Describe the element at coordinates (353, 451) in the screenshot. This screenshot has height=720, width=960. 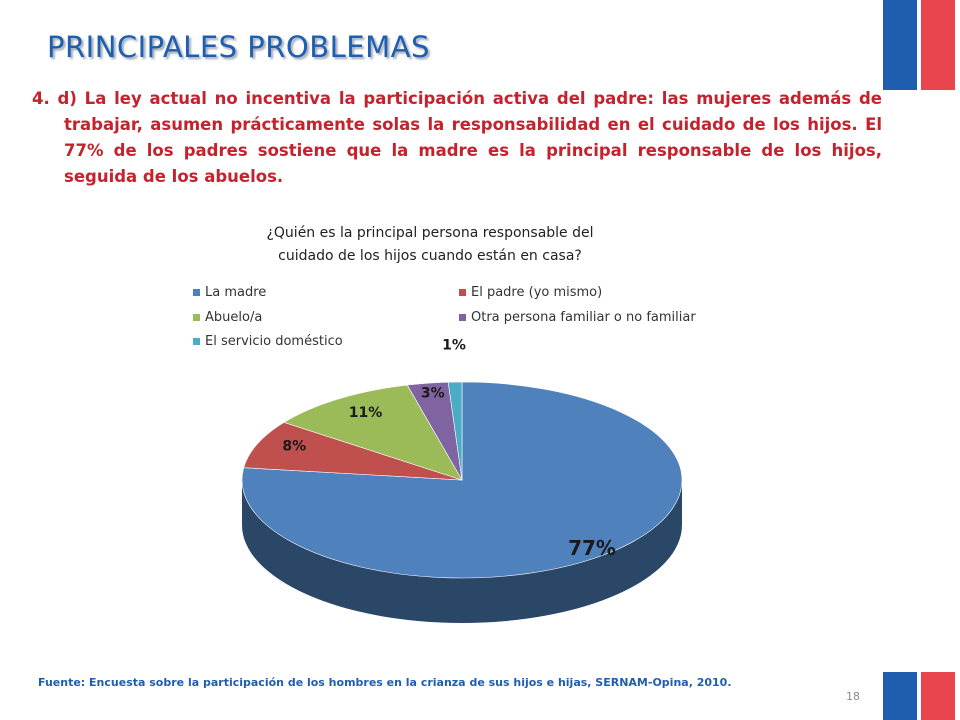
I see `pie-slice-el-padre` at that location.